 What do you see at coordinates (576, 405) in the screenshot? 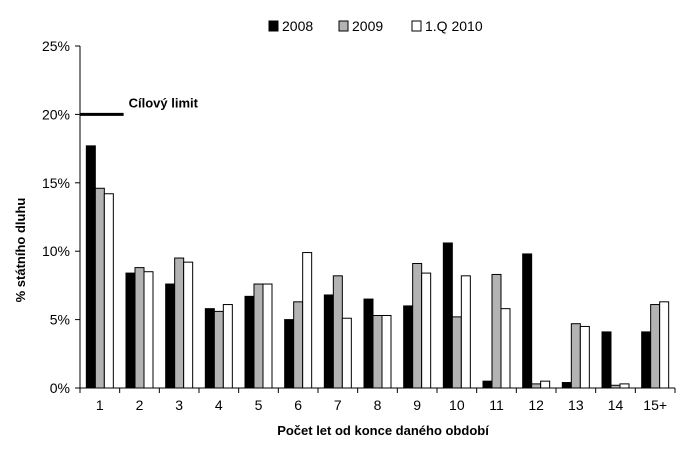
I see `x-tick-label: 13` at bounding box center [576, 405].